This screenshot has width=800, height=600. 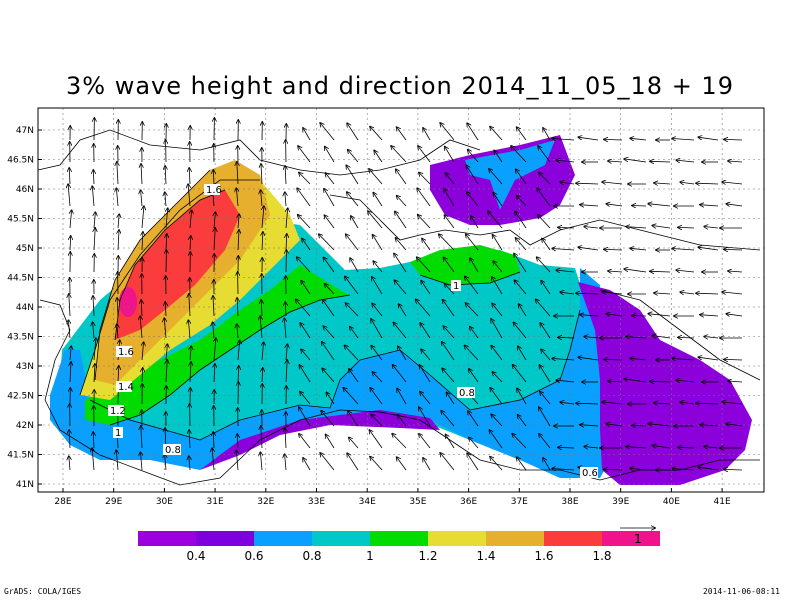 I want to click on lat-tick-label: 47N, so click(x=25, y=131).